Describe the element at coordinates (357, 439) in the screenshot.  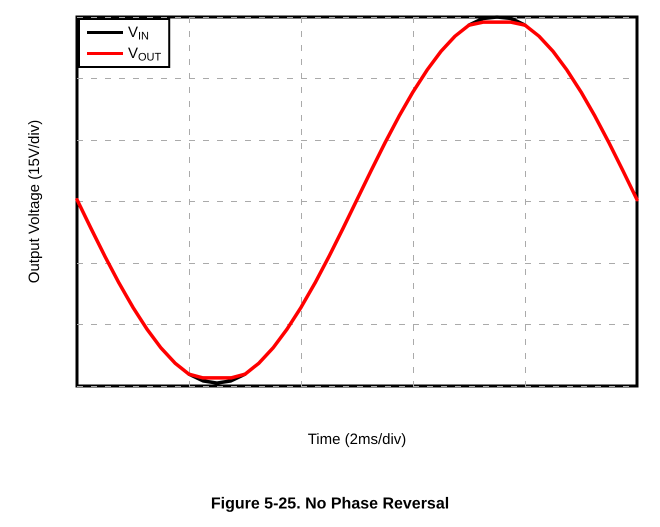
I see `x-axis-title: Time (2ms/div)` at that location.